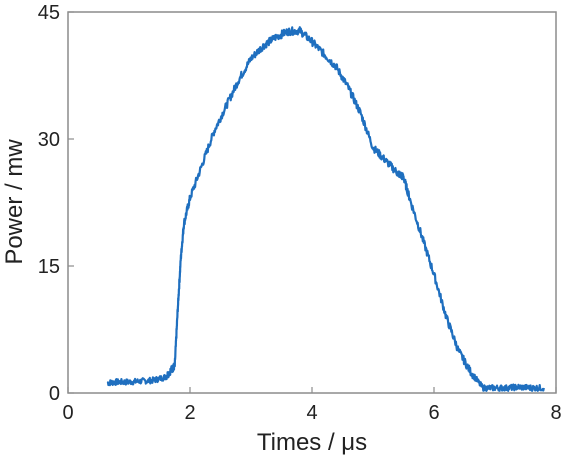  What do you see at coordinates (311, 413) in the screenshot?
I see `x-tick-label: 4` at bounding box center [311, 413].